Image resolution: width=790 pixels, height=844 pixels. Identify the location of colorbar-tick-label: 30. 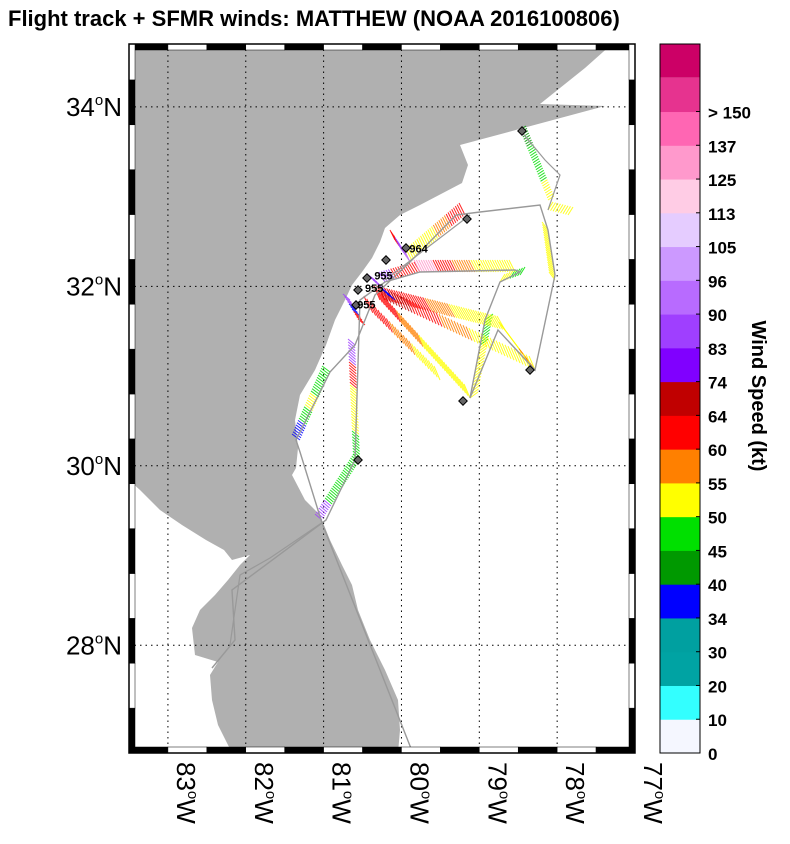
(717, 653).